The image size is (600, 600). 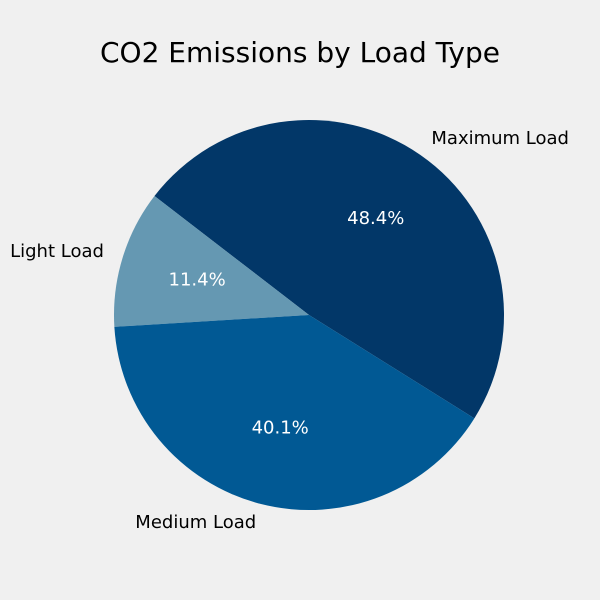 What do you see at coordinates (375, 218) in the screenshot?
I see `pct-label-maximum-load: 48.4%` at bounding box center [375, 218].